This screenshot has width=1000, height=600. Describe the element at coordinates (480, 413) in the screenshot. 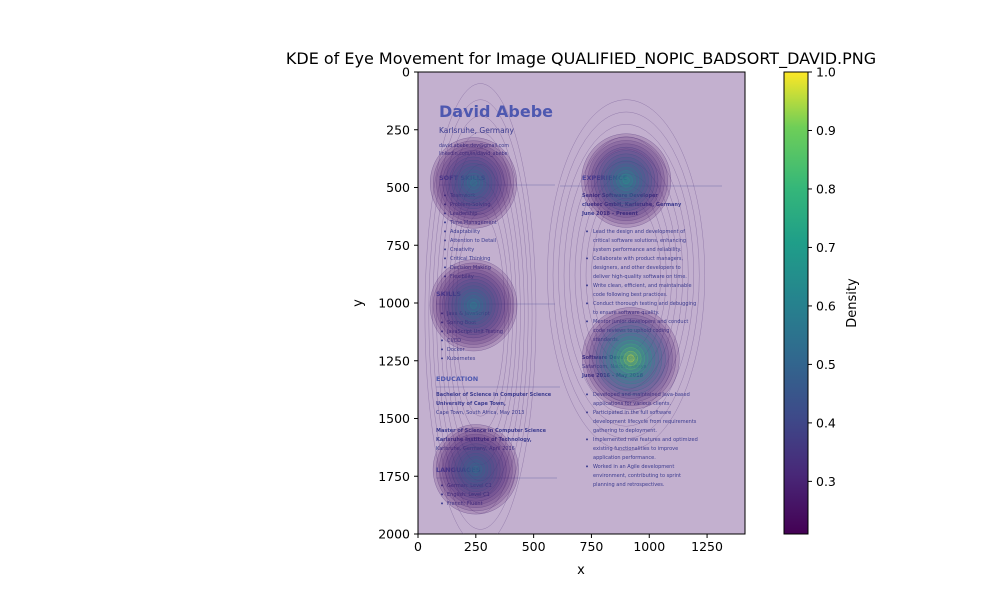

I see `resume-edu1-place: Cape Town, South Africa, May 2013` at that location.